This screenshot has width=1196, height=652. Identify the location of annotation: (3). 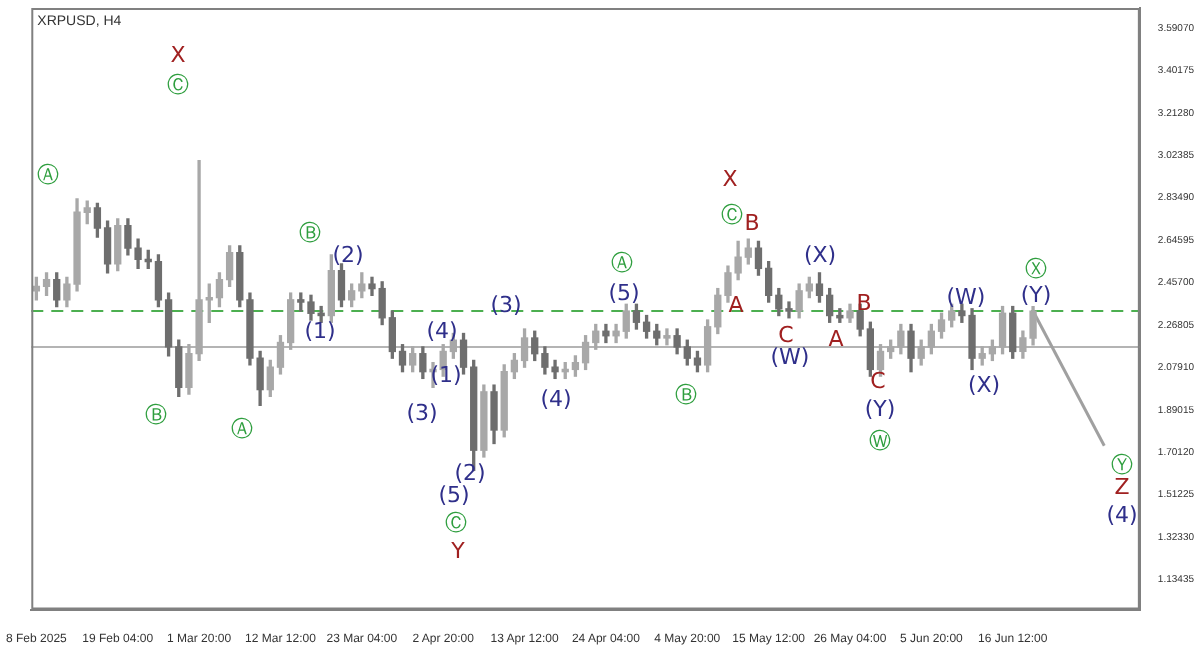
(422, 412).